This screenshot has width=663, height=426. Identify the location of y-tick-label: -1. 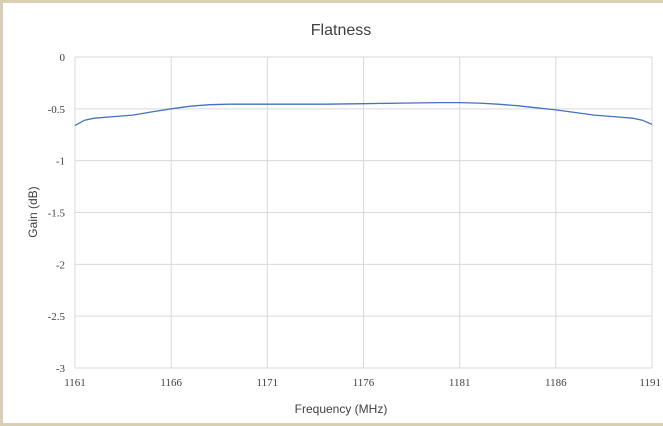
(60, 162).